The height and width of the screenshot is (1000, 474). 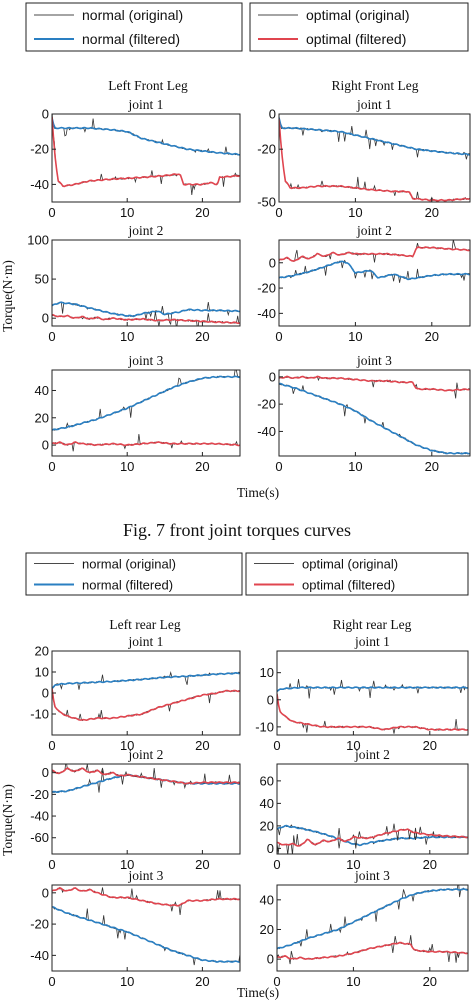 I want to click on chart-panel: joint 2 0 -20 -40 0 10 20, so click(x=364, y=283).